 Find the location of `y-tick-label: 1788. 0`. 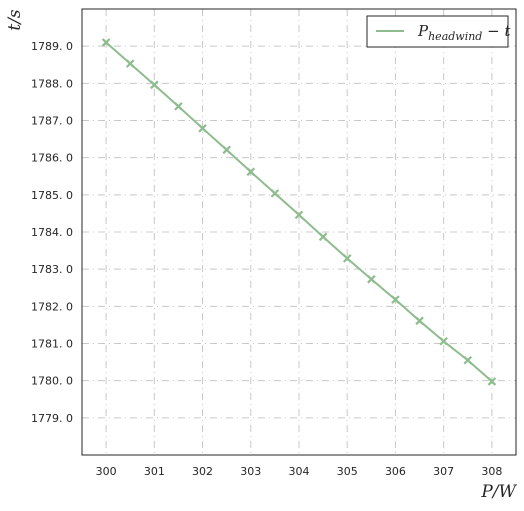

y-tick-label: 1788. 0 is located at coordinates (52, 83).